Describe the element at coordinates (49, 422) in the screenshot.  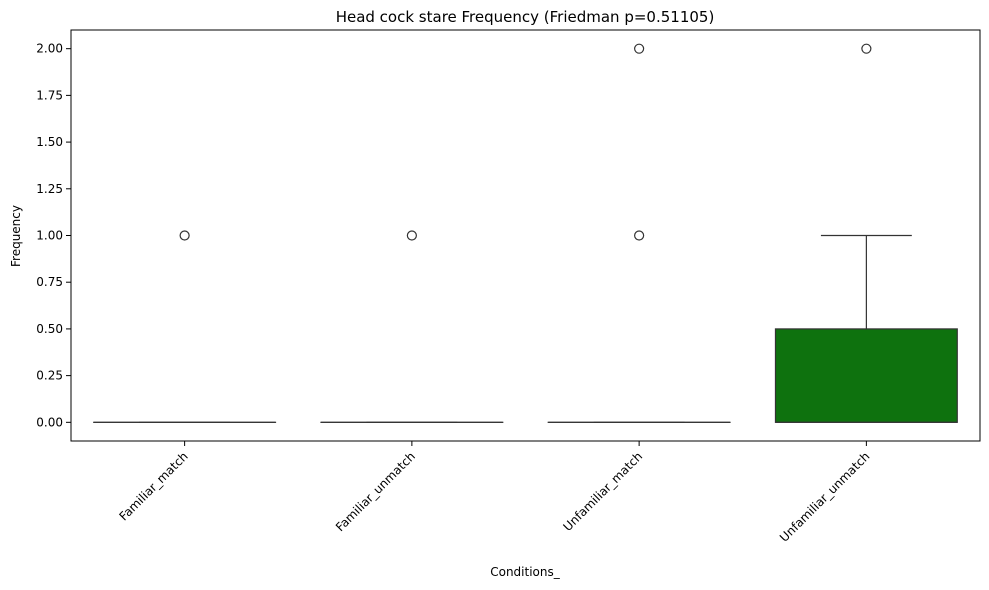
I see `y-tick-label: 0.00` at that location.